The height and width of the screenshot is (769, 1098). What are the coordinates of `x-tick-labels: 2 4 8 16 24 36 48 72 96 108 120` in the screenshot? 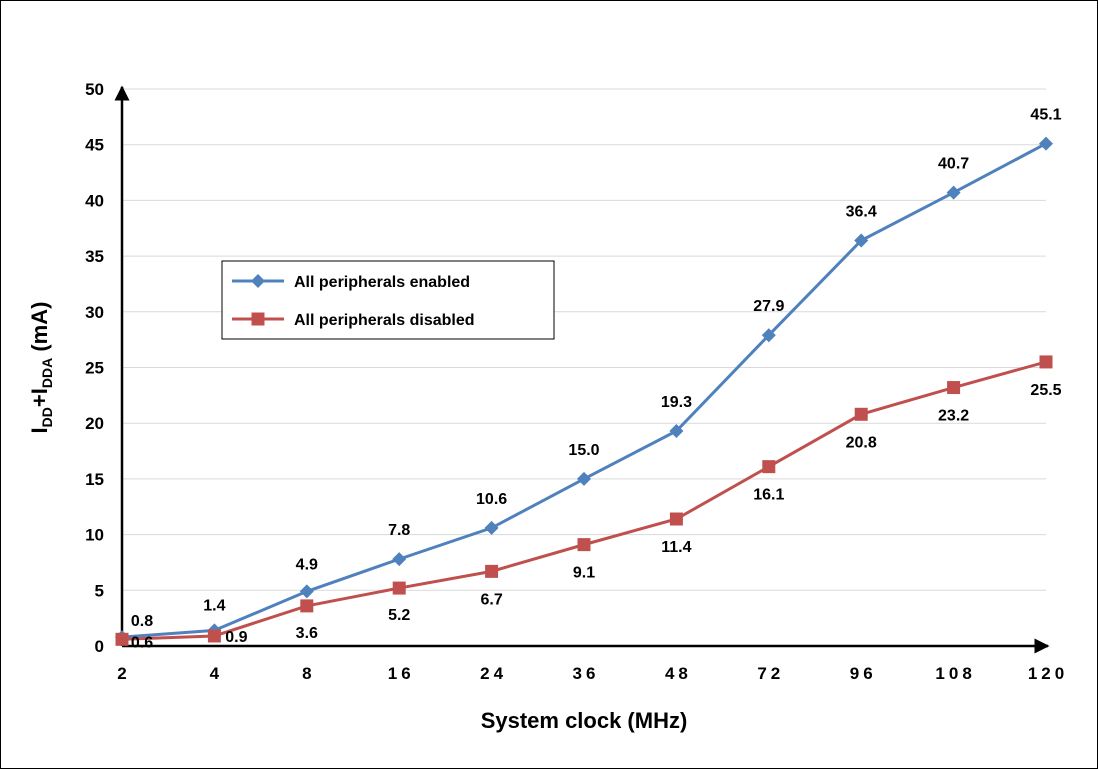 It's located at (592, 673).